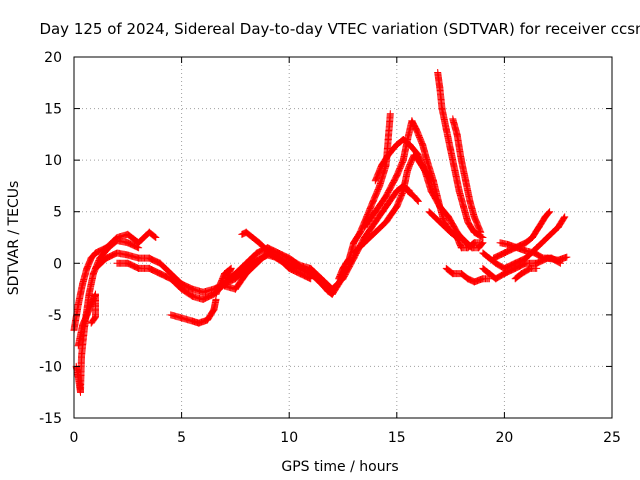 Image resolution: width=640 pixels, height=480 pixels. What do you see at coordinates (14, 238) in the screenshot?
I see `y-axis-label: SDTVAR / TECUs` at bounding box center [14, 238].